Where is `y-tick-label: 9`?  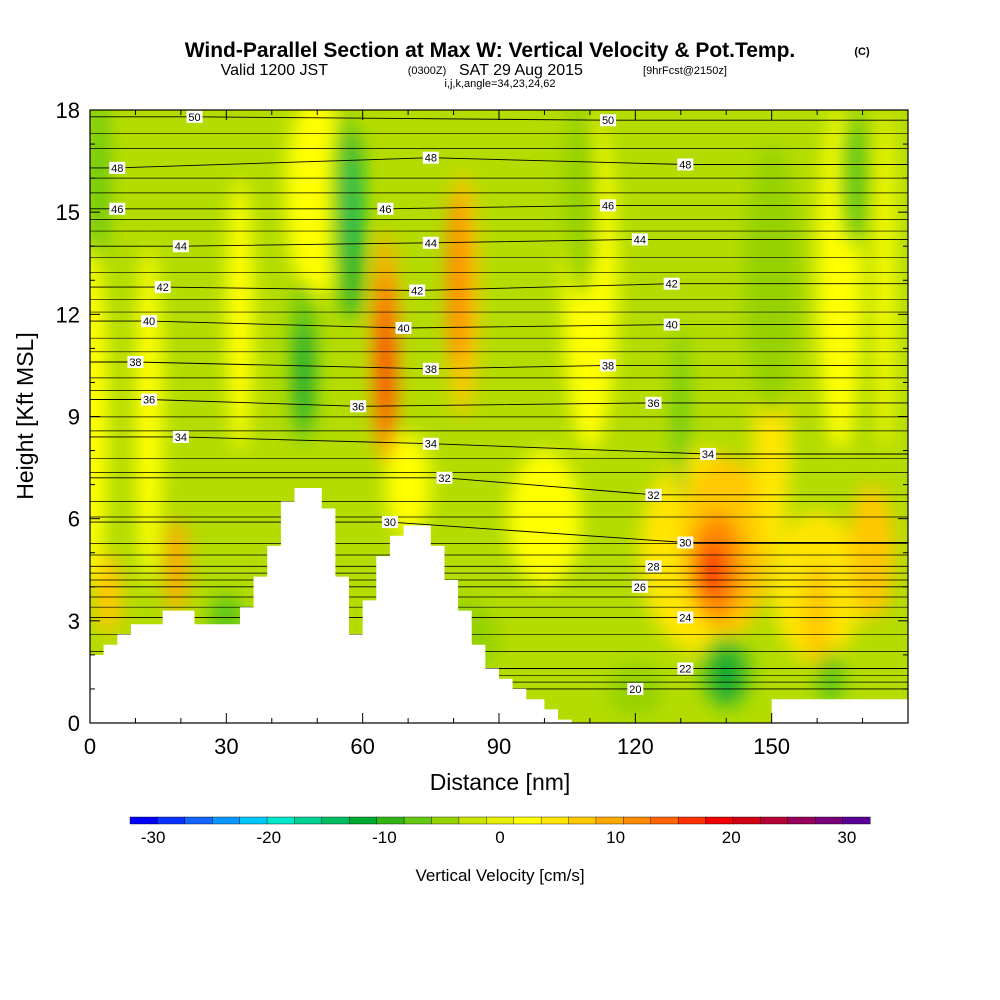
y-tick-label: 9 is located at coordinates (74, 417).